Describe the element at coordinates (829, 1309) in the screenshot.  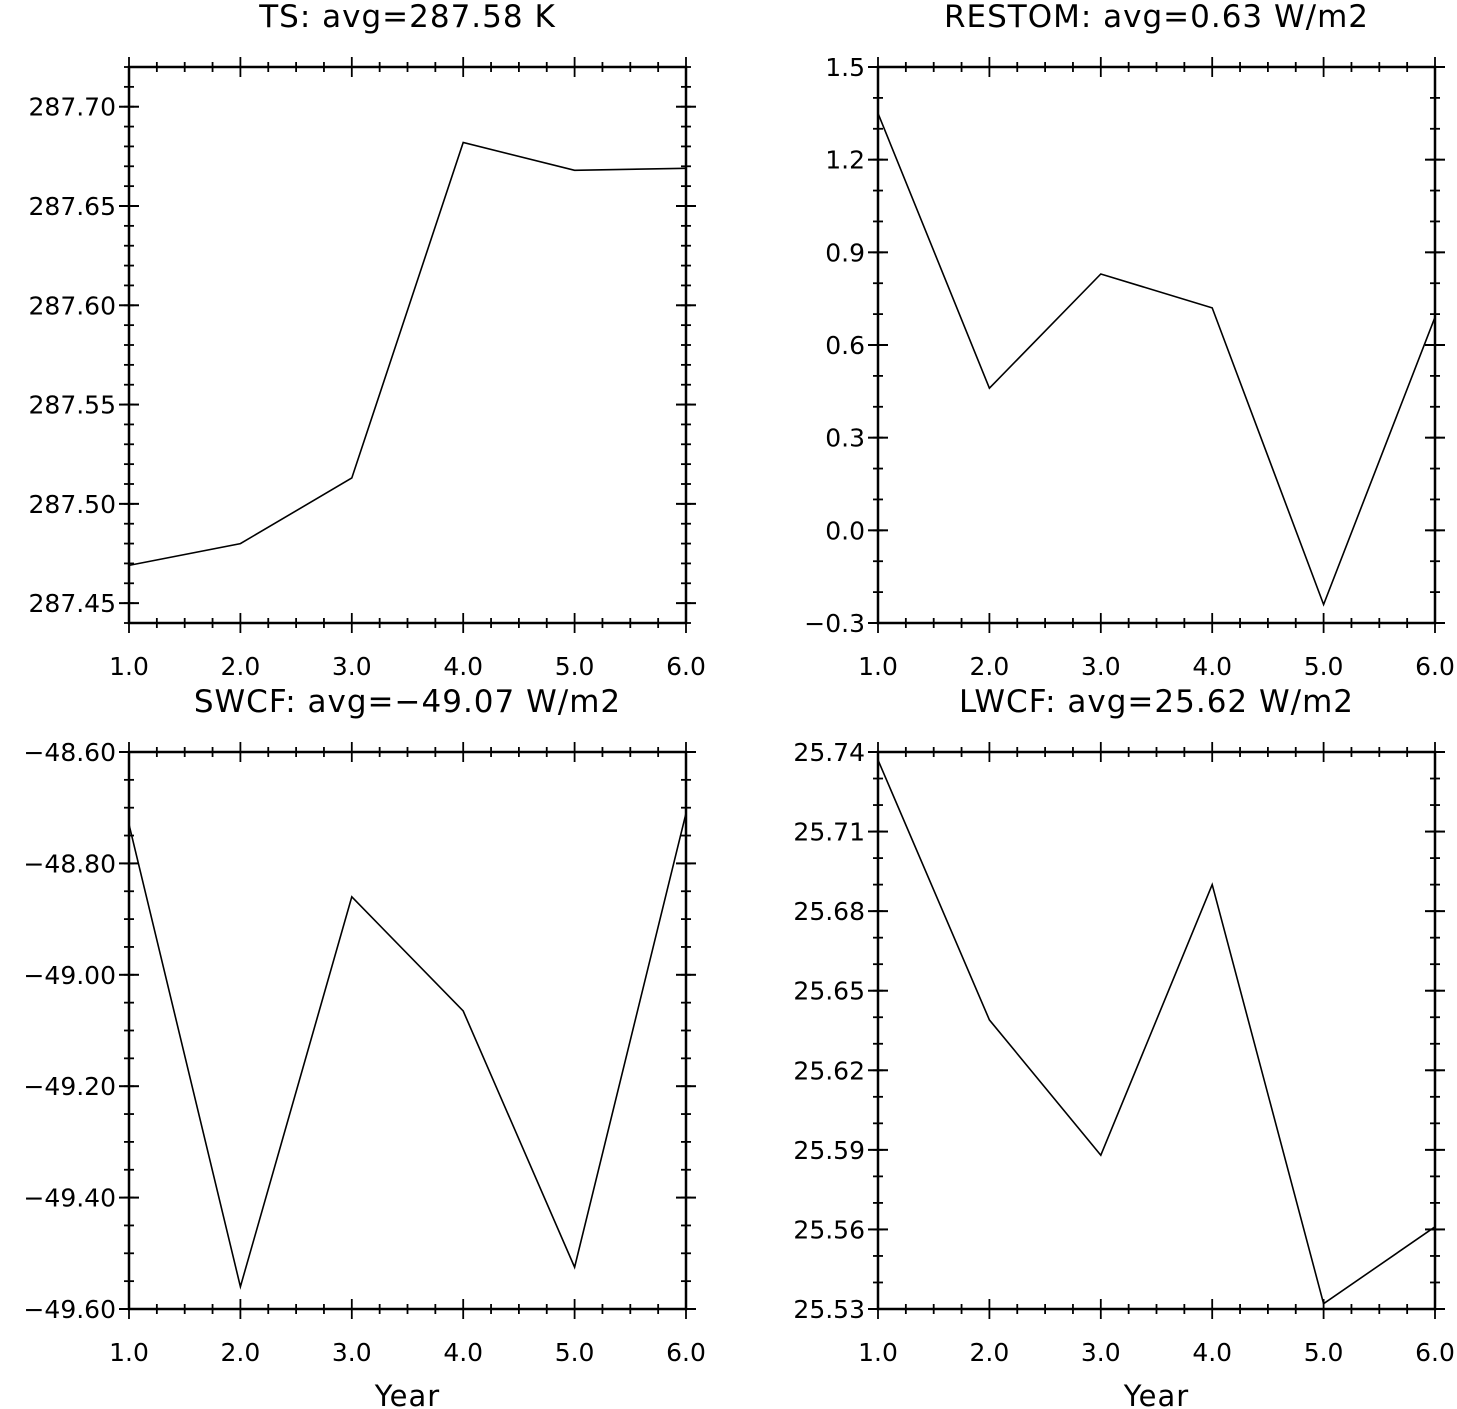
I see `y-tick-label: 25.53` at that location.